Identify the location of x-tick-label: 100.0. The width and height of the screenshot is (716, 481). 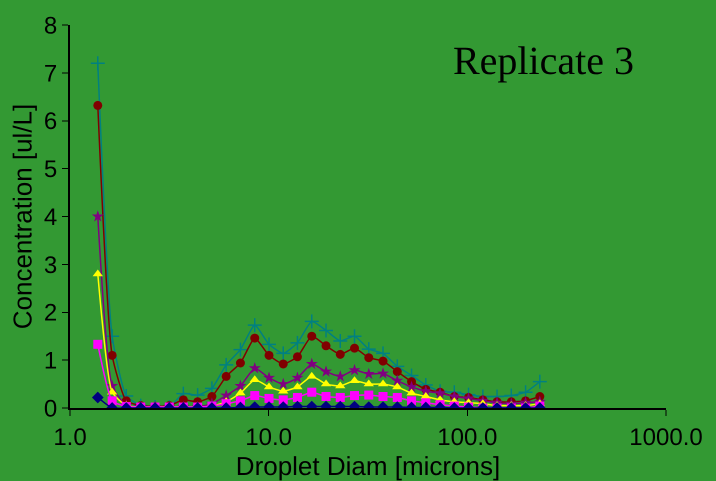
(467, 437).